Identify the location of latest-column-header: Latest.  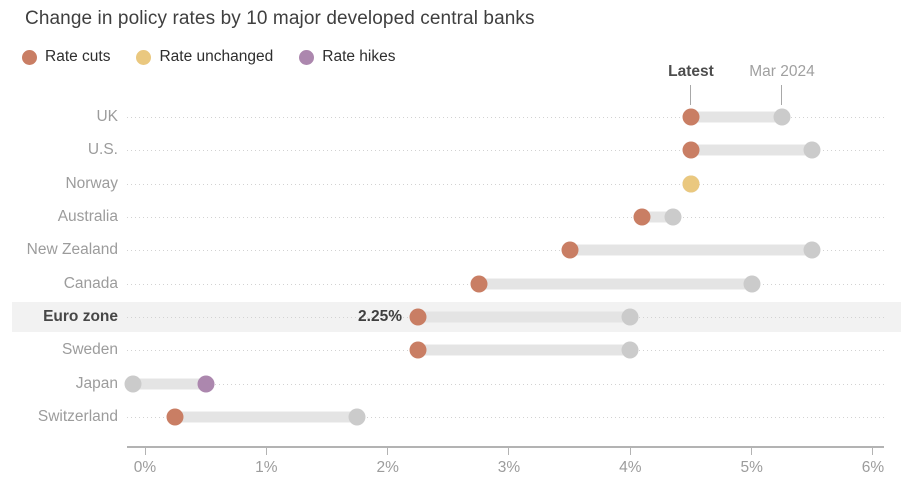
(691, 71).